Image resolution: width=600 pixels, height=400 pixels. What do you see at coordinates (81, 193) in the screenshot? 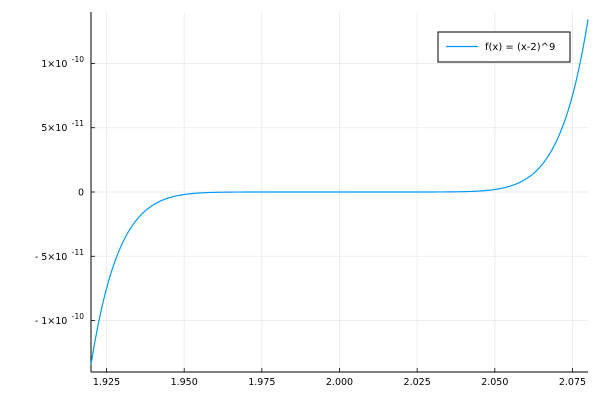
I see `y-tick-label: 0` at bounding box center [81, 193].